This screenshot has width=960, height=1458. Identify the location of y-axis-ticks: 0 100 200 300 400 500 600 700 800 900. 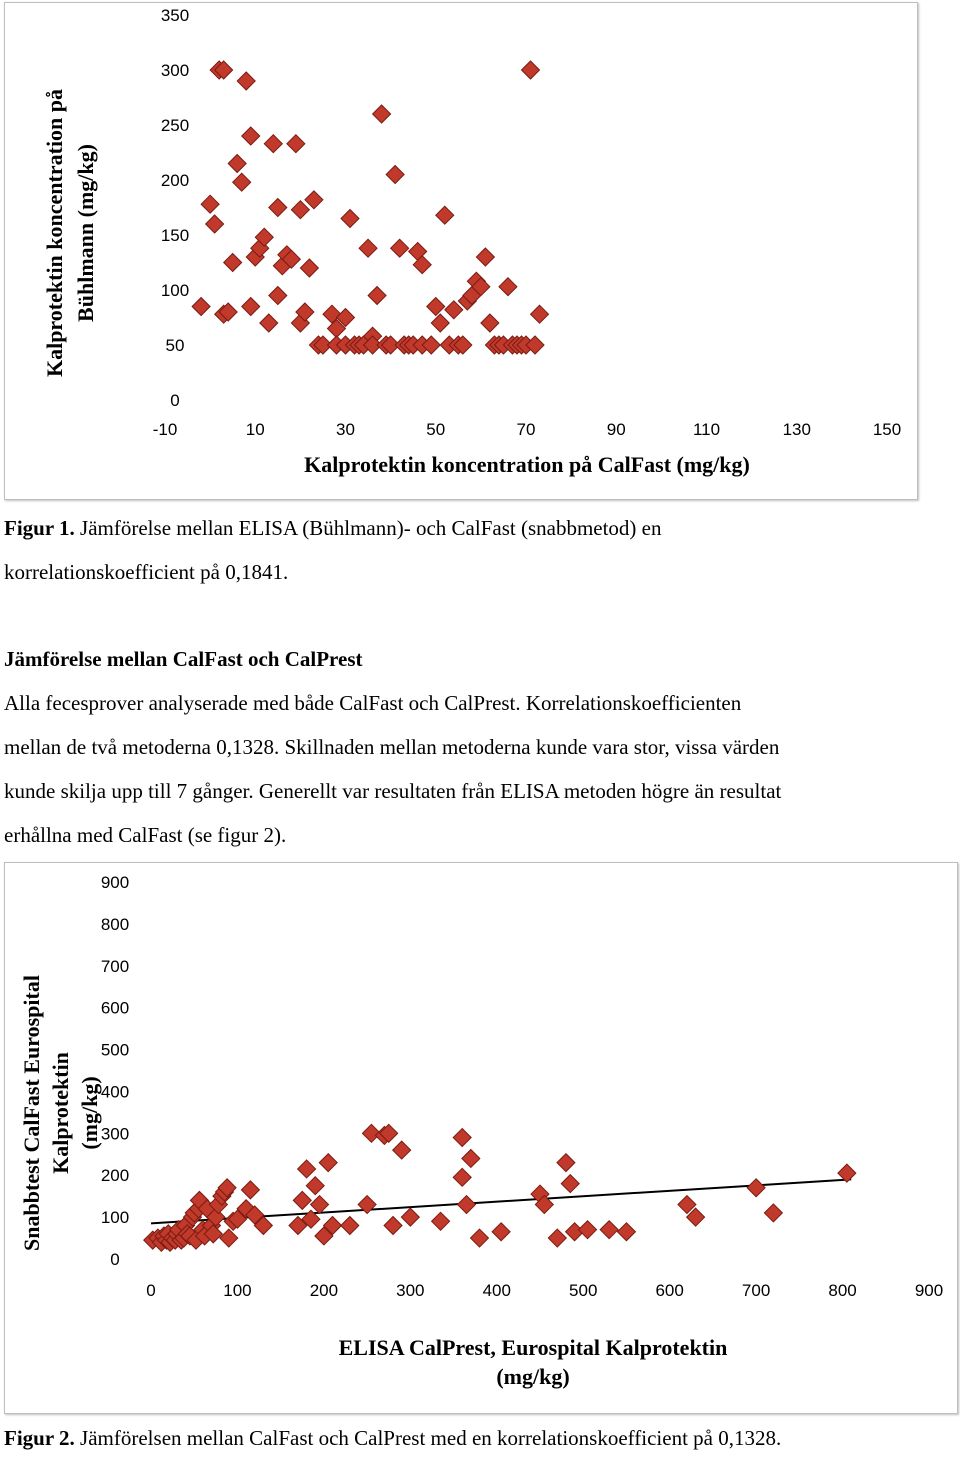
(115, 1071).